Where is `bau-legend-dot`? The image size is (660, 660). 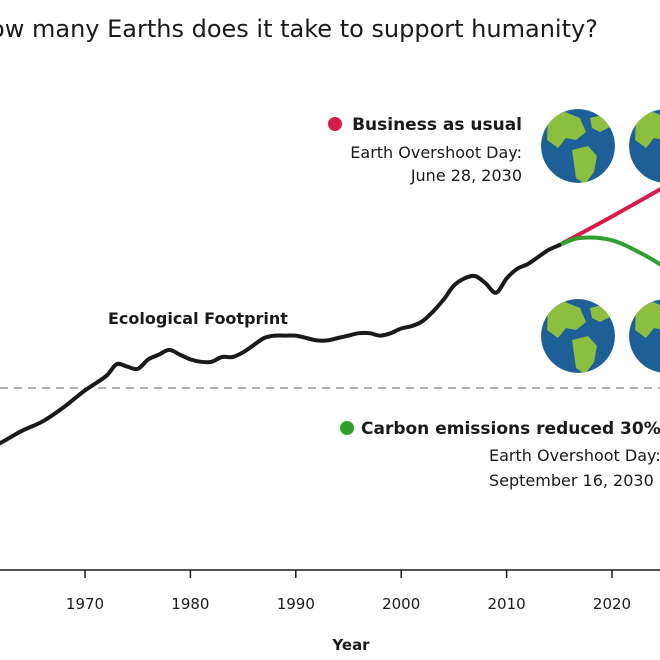 bau-legend-dot is located at coordinates (335, 124).